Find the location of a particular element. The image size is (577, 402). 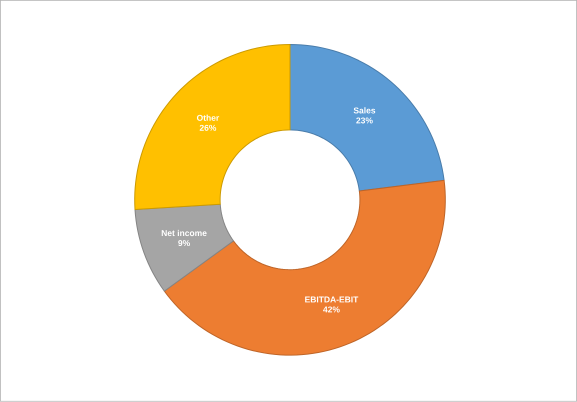

data-label: 23% is located at coordinates (364, 121).